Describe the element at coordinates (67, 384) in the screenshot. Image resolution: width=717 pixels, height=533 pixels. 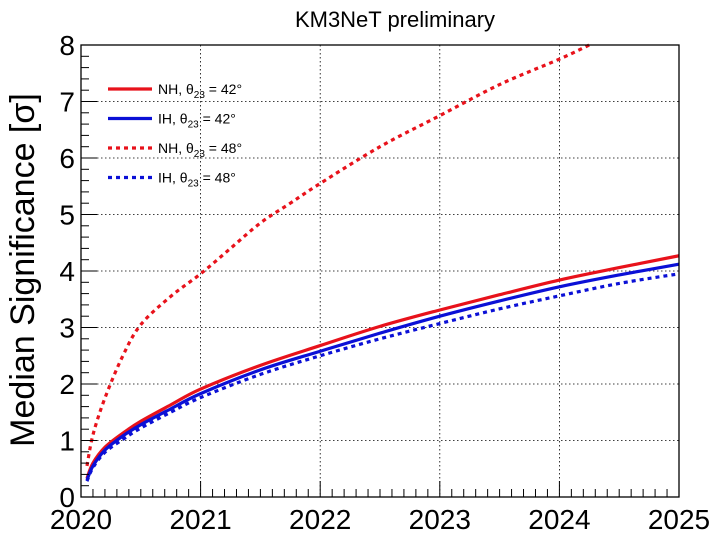
I see `y-tick-label: 2` at that location.